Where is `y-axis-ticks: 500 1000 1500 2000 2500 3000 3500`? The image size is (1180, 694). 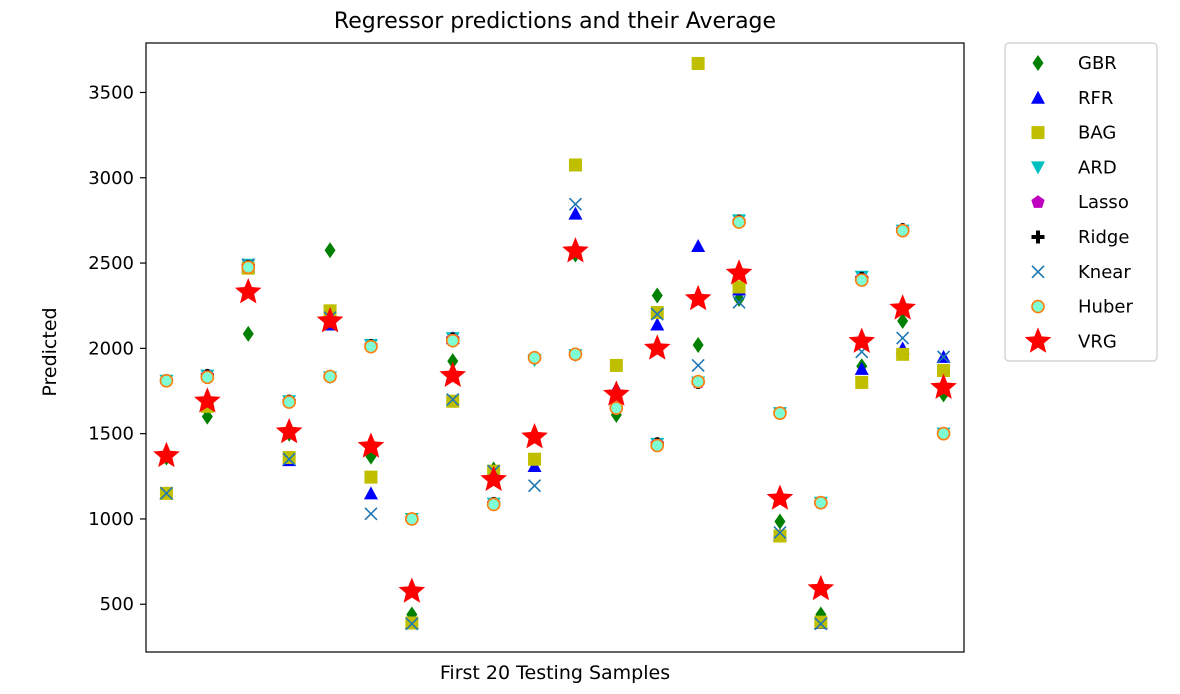 y-axis-ticks: 500 1000 1500 2000 2500 3000 3500 is located at coordinates (117, 348).